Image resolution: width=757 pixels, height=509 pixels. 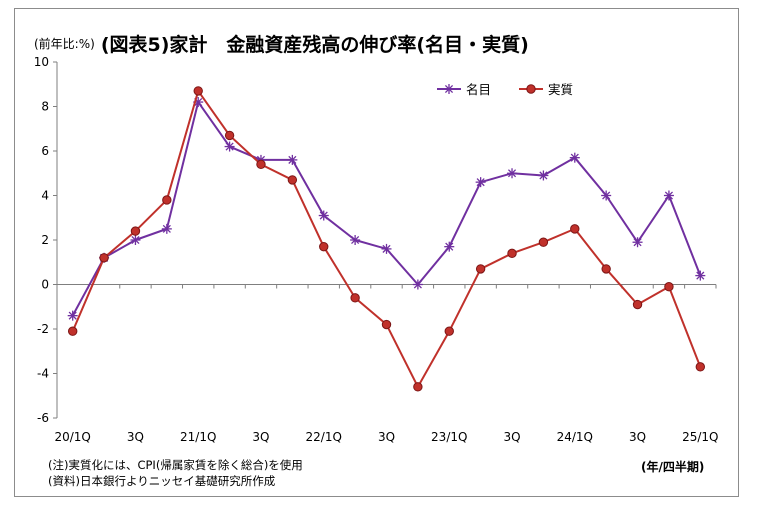 What do you see at coordinates (546, 89) in the screenshot?
I see `legend-item: 実質` at bounding box center [546, 89].